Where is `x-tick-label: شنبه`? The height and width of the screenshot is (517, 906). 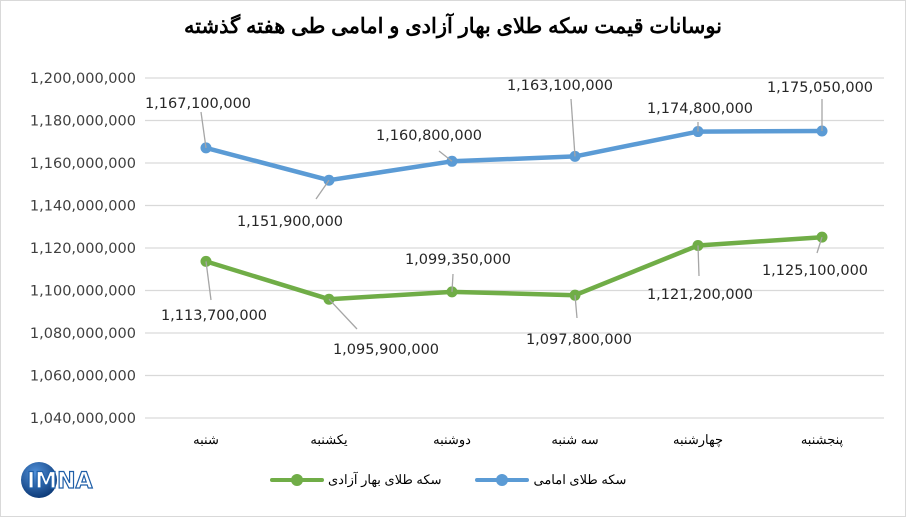 x-tick-label: شنبه is located at coordinates (206, 439).